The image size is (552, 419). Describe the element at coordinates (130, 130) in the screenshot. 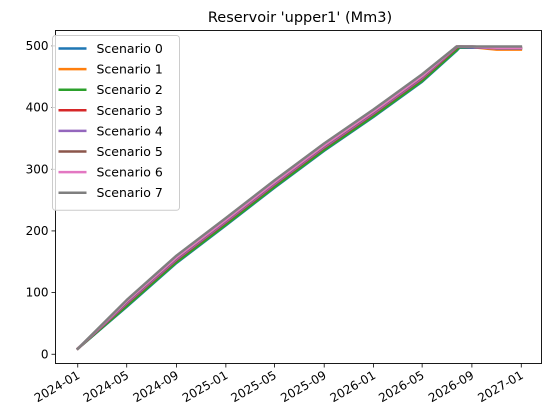

I see `legend-label-4: Scenario 4` at that location.